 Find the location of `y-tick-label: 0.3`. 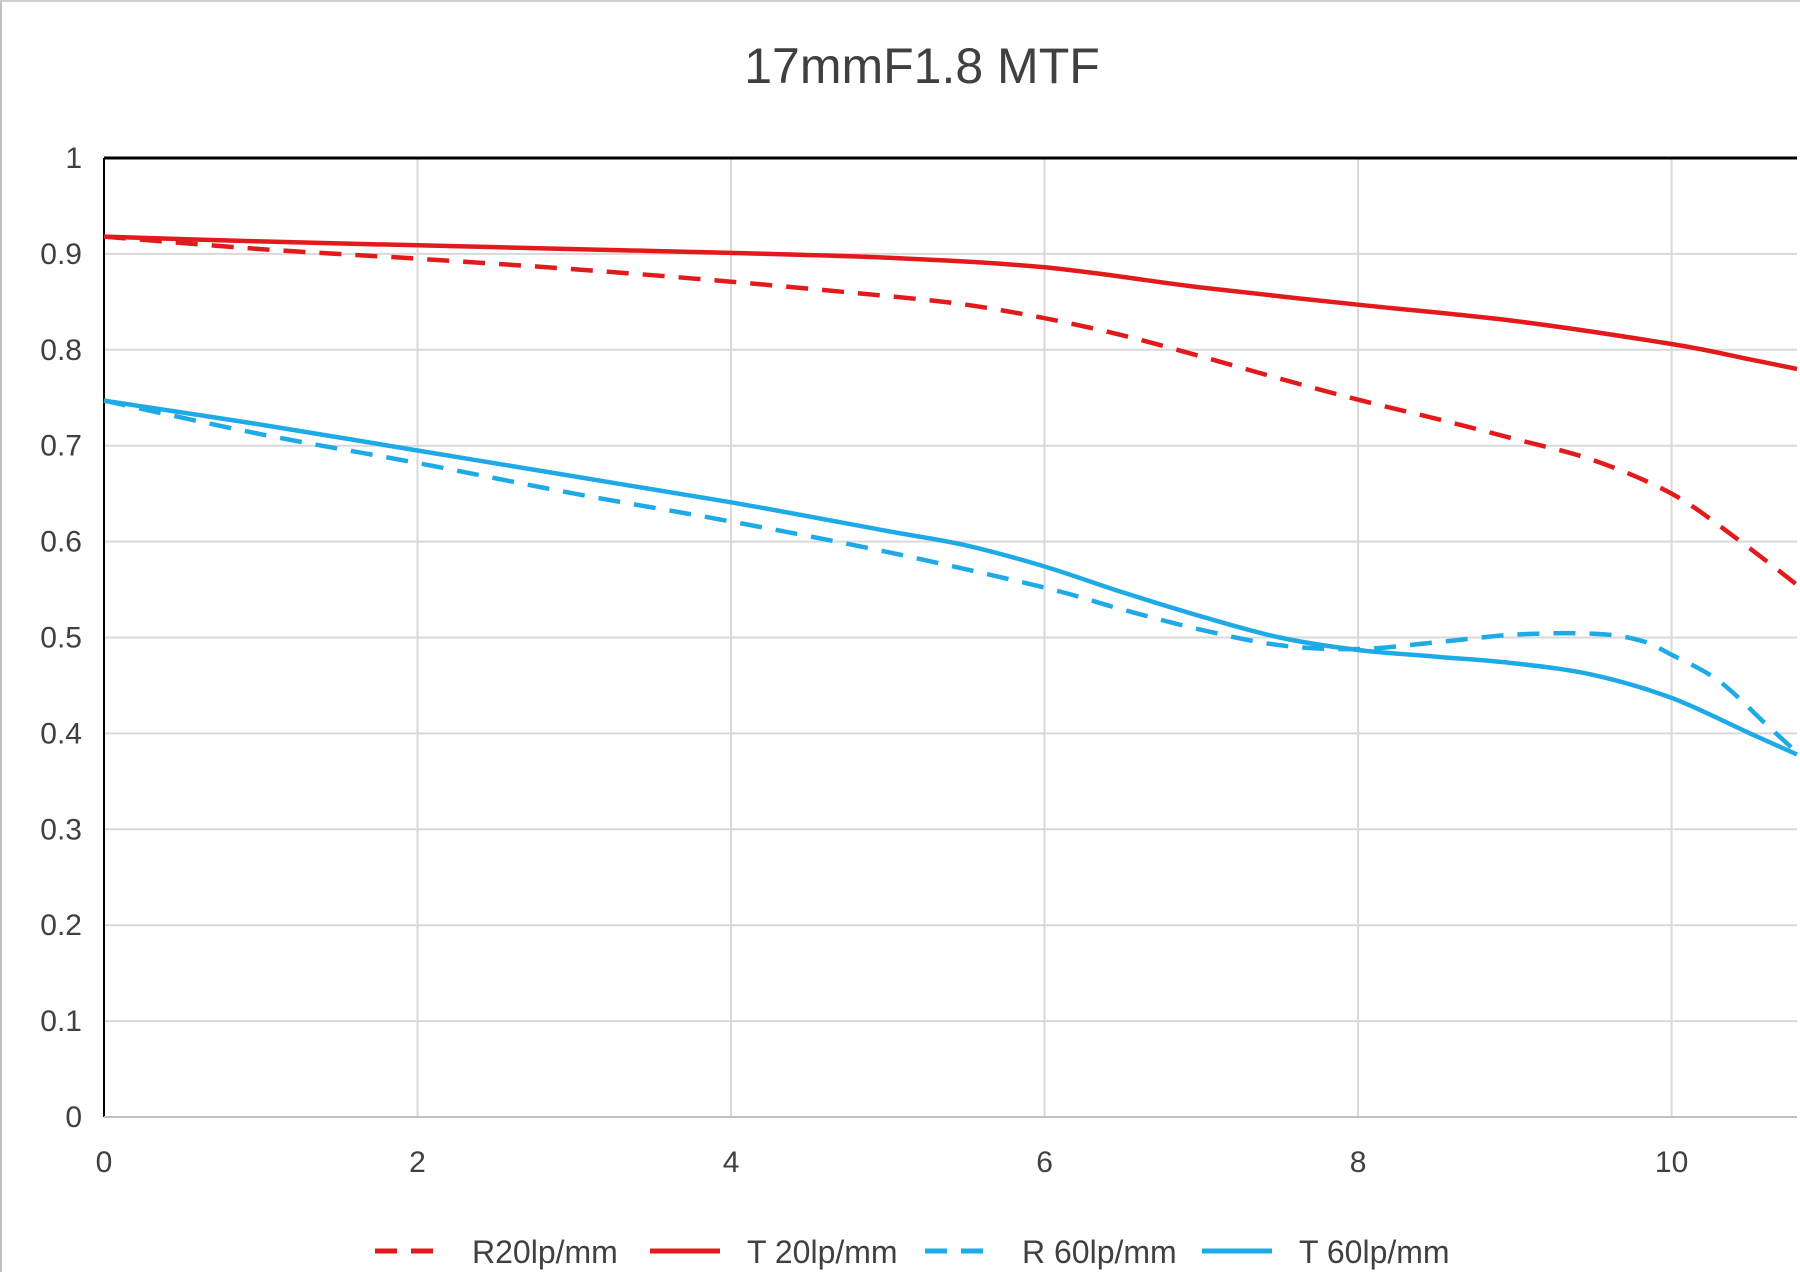

y-tick-label: 0.3 is located at coordinates (61, 829).